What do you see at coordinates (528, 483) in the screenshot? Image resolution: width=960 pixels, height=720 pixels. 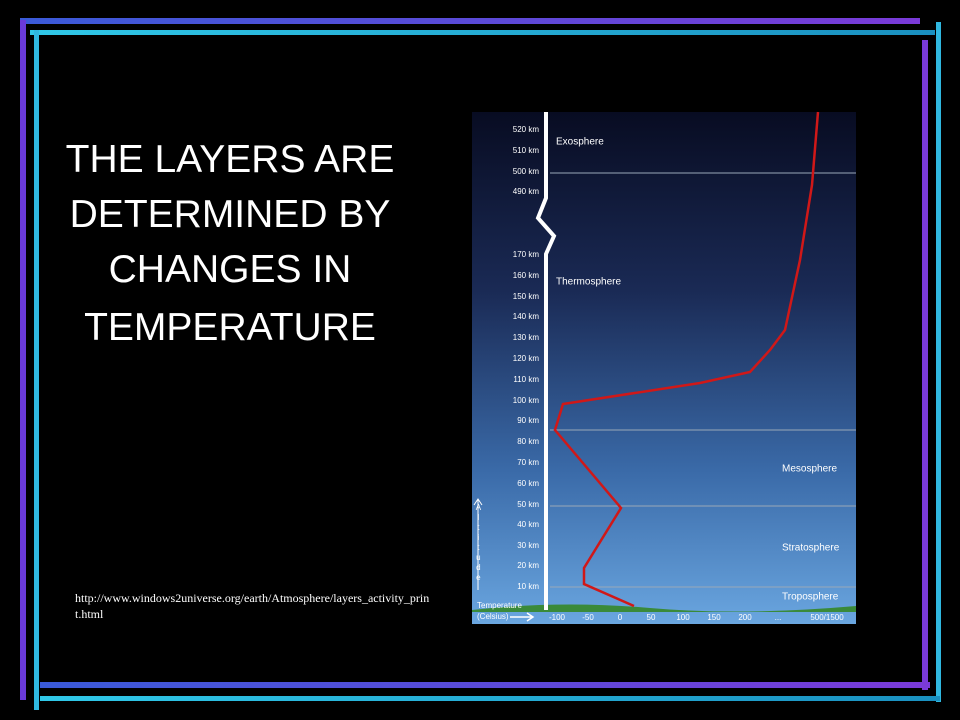 I see `altitude-label: 60 km` at bounding box center [528, 483].